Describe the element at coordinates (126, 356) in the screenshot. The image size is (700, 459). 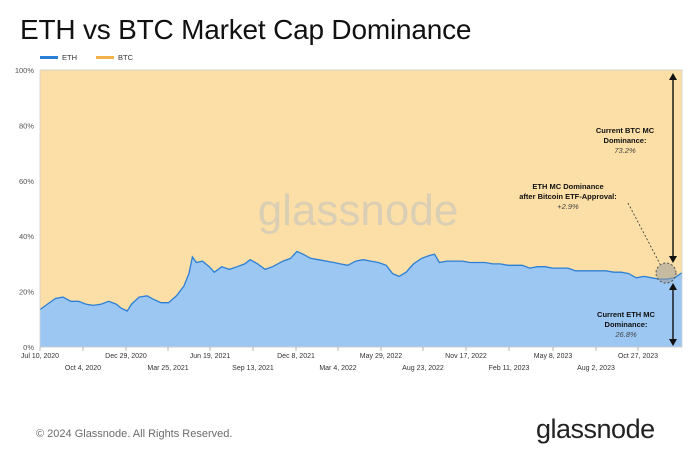
I see `x-tick-label: Dec 29, 2020` at that location.